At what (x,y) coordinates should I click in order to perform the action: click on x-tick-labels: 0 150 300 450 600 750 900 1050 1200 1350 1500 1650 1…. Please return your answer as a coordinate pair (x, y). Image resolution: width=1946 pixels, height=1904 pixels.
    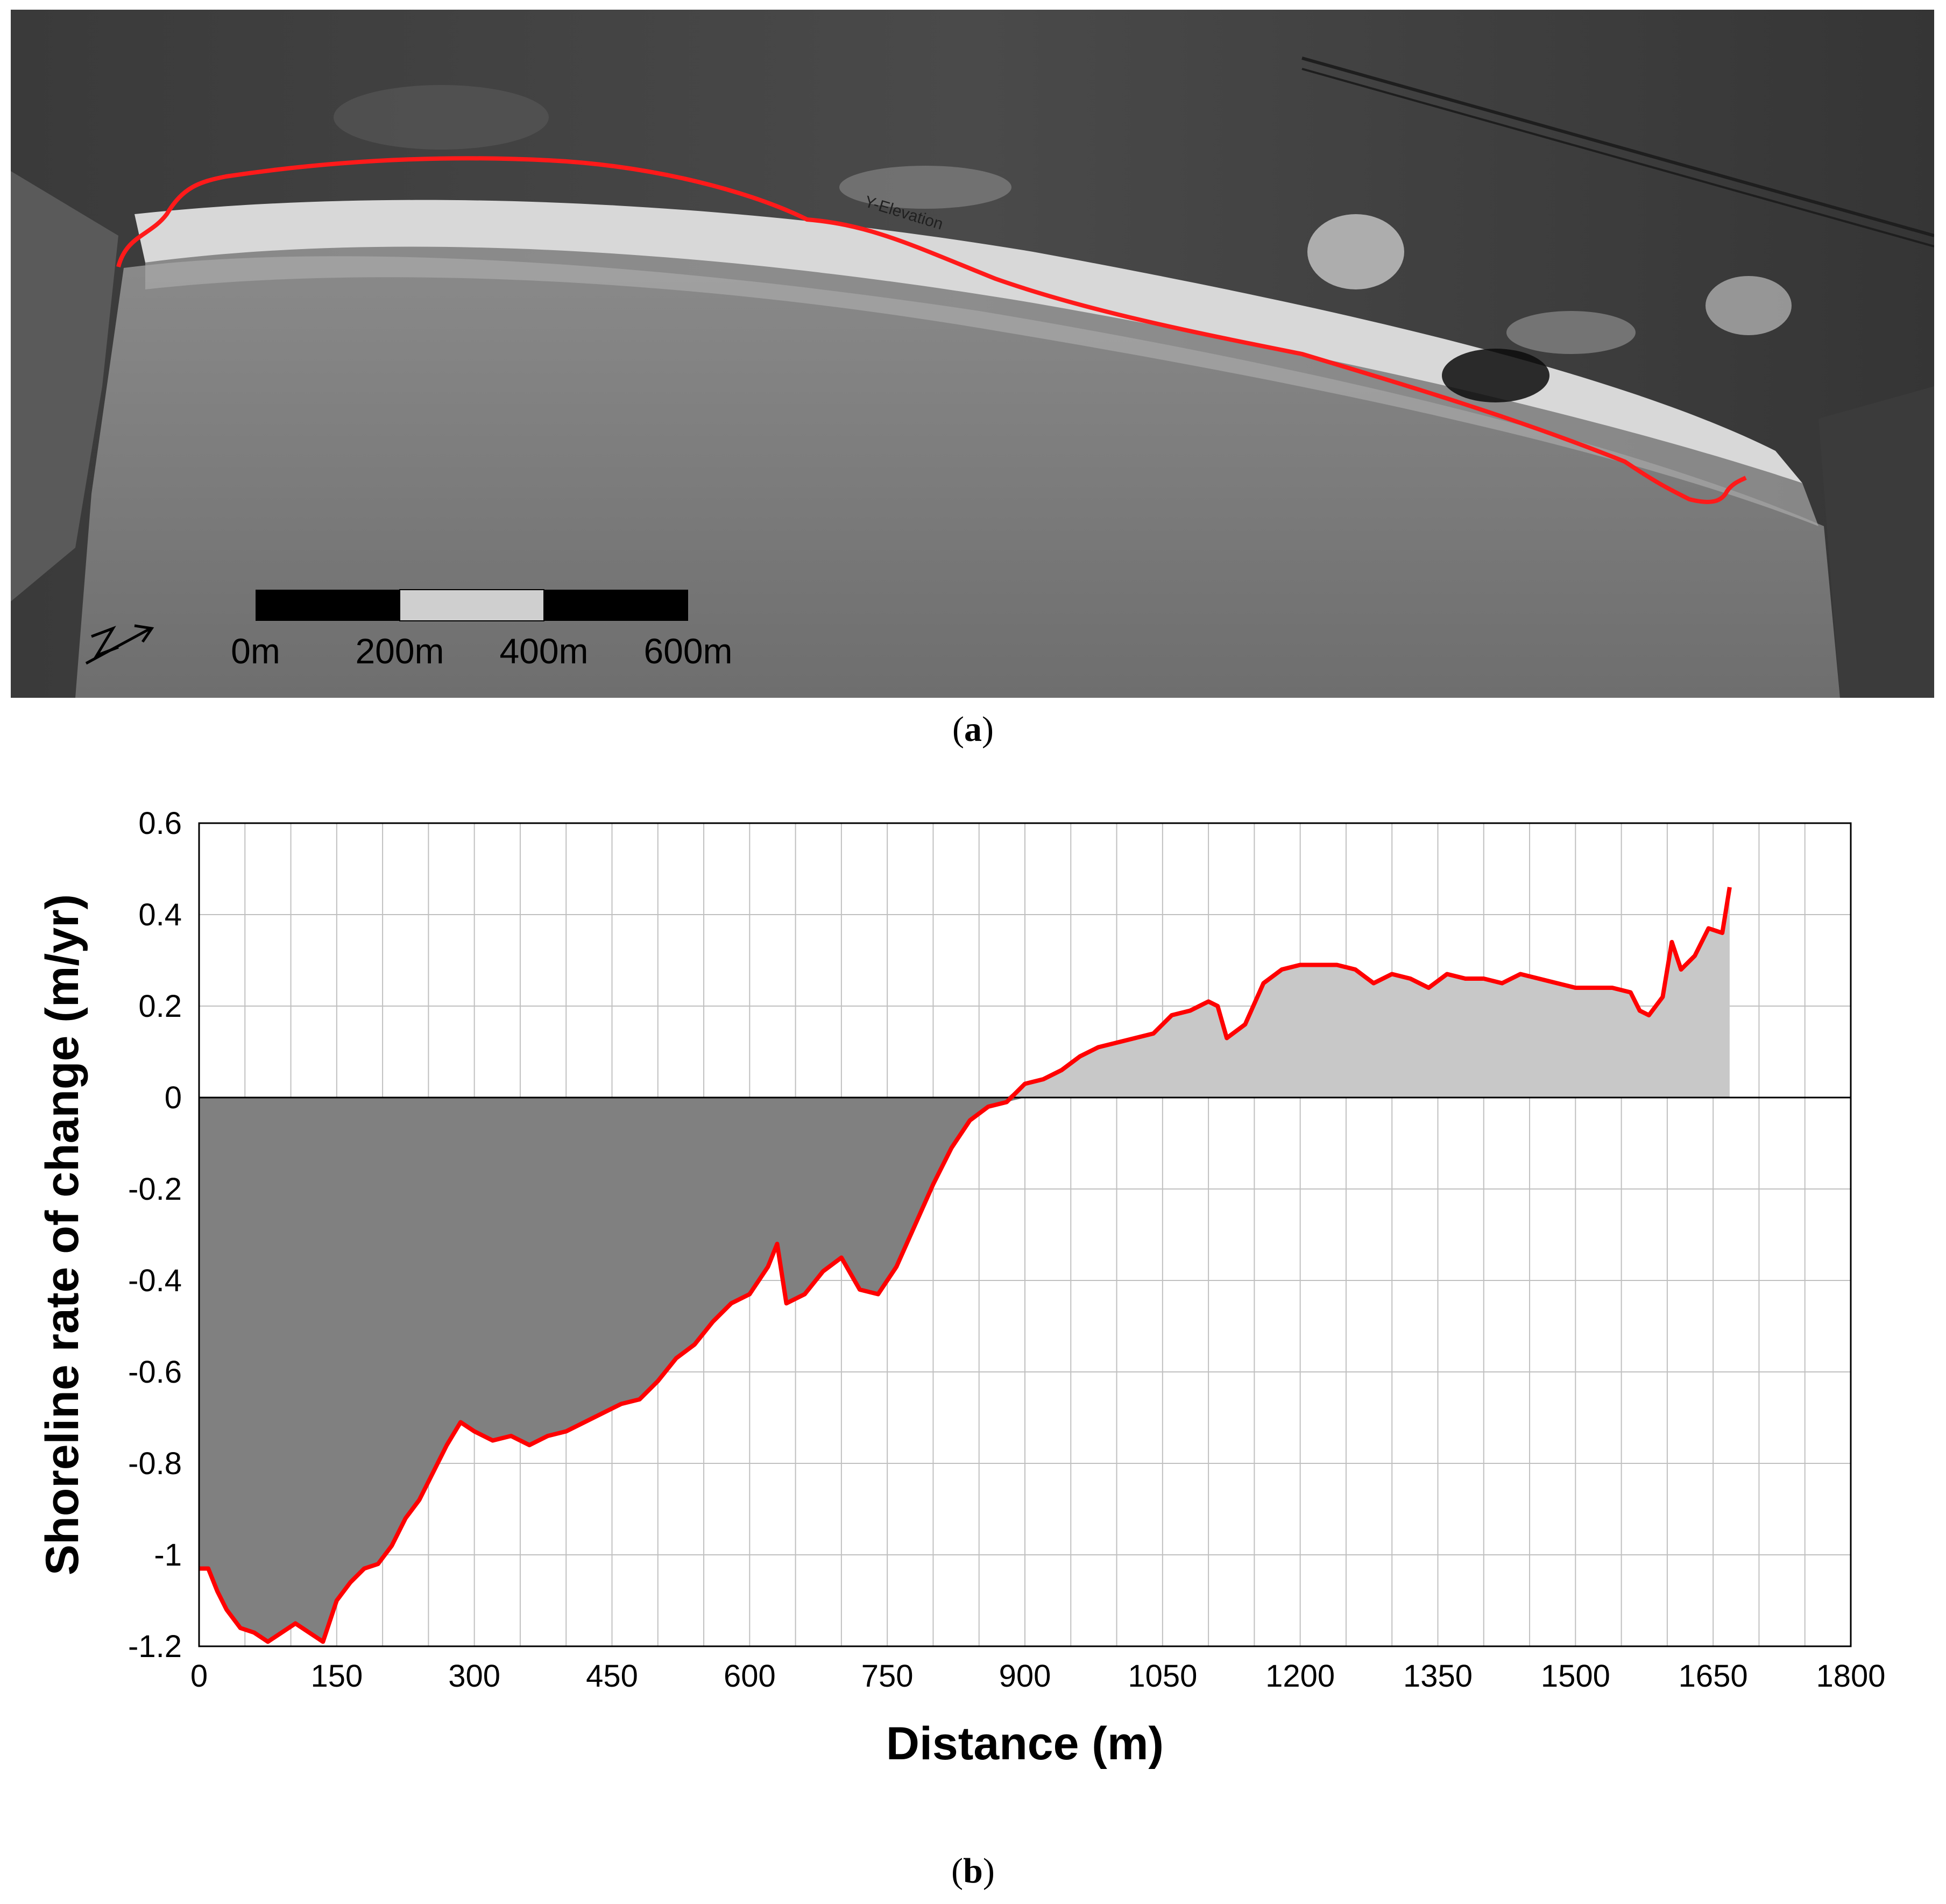
    Looking at the image, I should click on (1038, 1676).